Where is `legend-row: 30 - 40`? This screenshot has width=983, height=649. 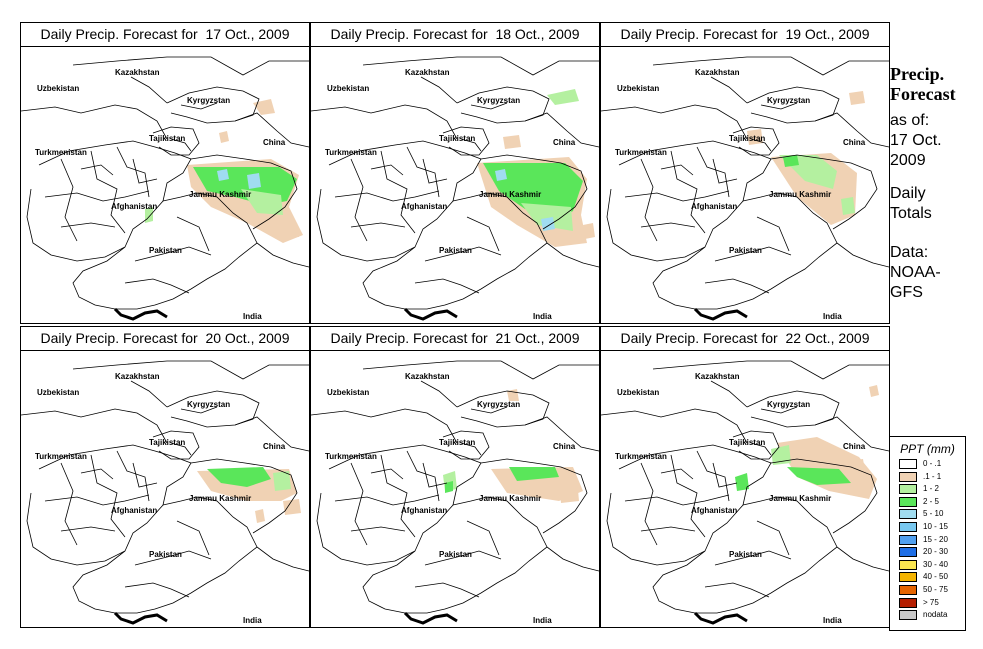
legend-row: 30 - 40 is located at coordinates (927, 565).